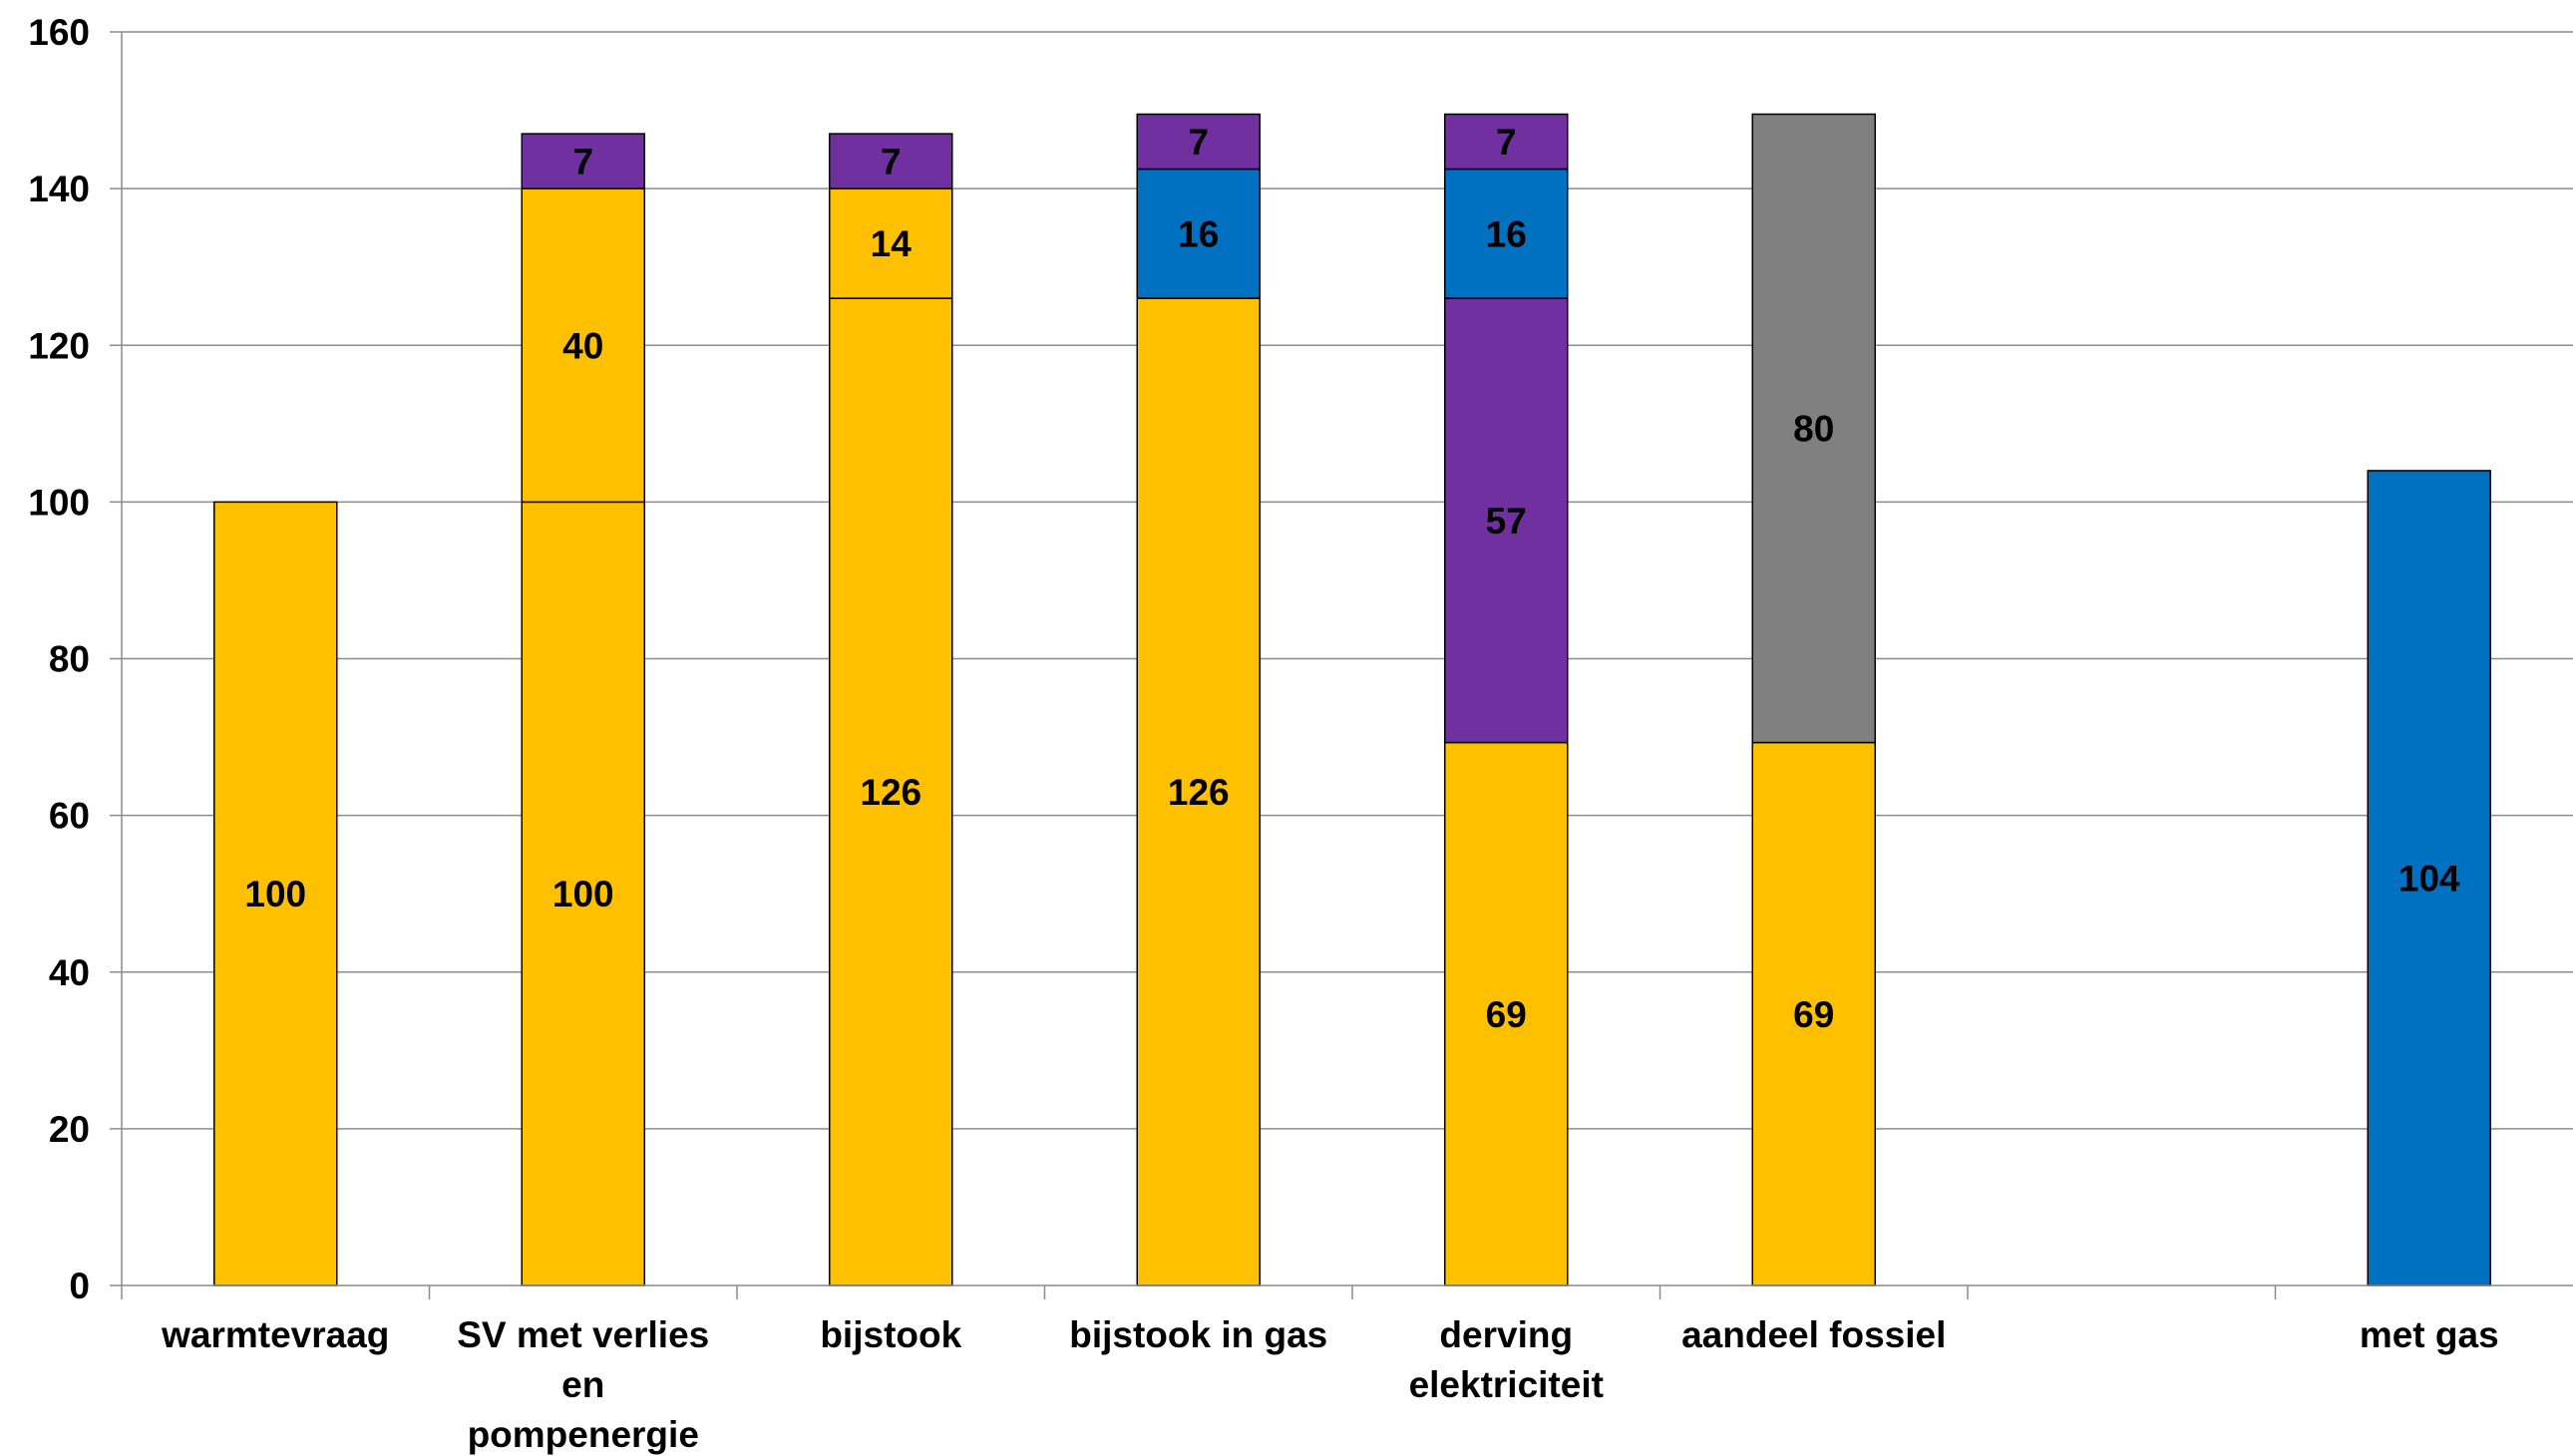  What do you see at coordinates (582, 345) in the screenshot?
I see `data-label: 40` at bounding box center [582, 345].